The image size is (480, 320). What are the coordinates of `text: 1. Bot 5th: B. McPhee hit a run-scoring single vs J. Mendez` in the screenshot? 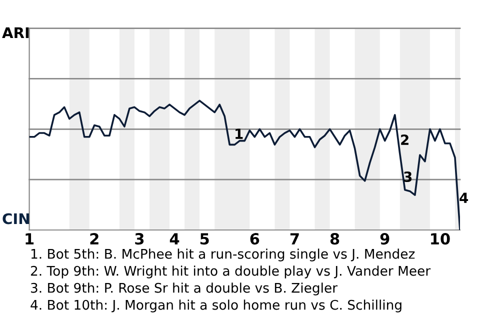 It's located at (223, 255).